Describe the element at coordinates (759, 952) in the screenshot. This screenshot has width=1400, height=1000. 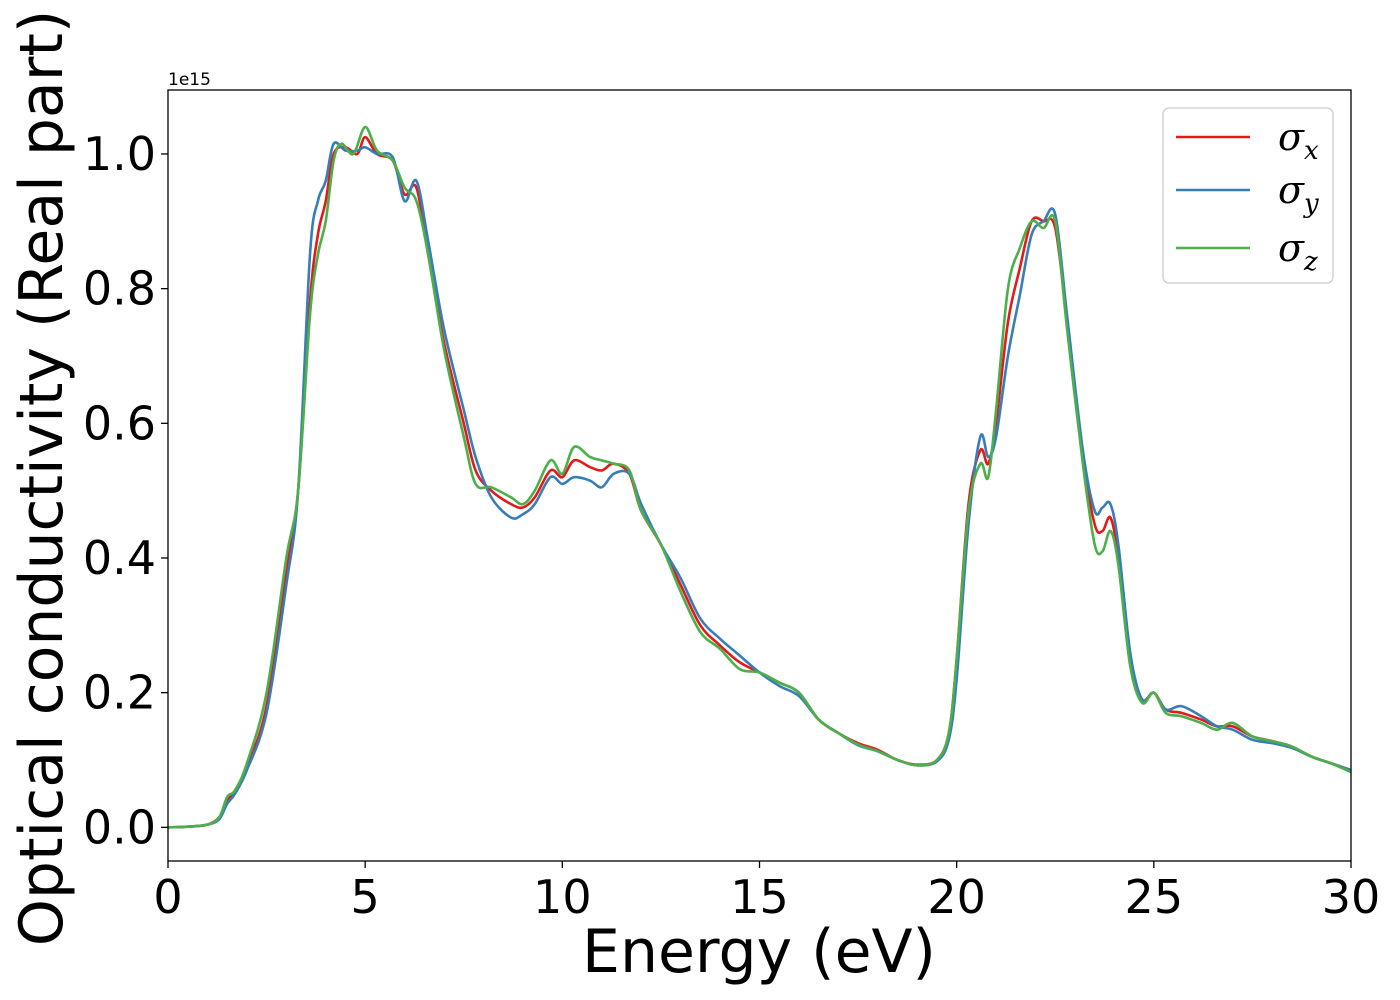
I see `x-axis-label: Energy (eV)` at that location.